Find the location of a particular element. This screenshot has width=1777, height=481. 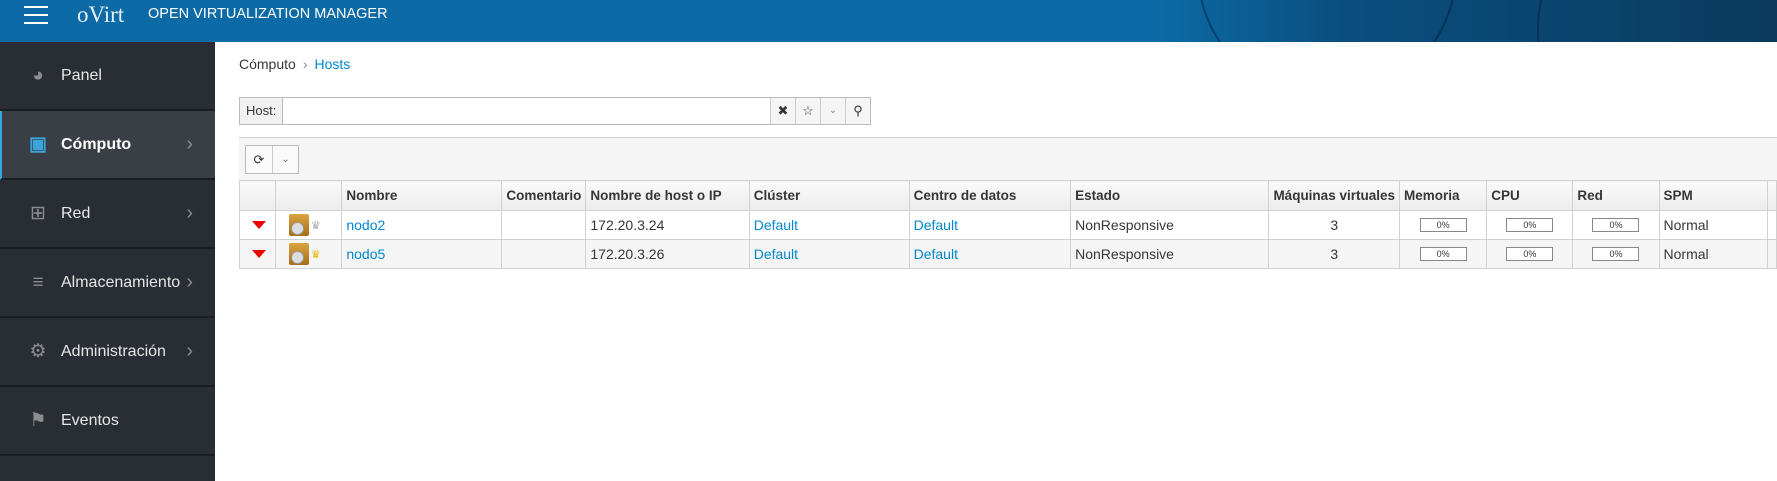

search-history-dropdown: ⌄ is located at coordinates (832, 111).